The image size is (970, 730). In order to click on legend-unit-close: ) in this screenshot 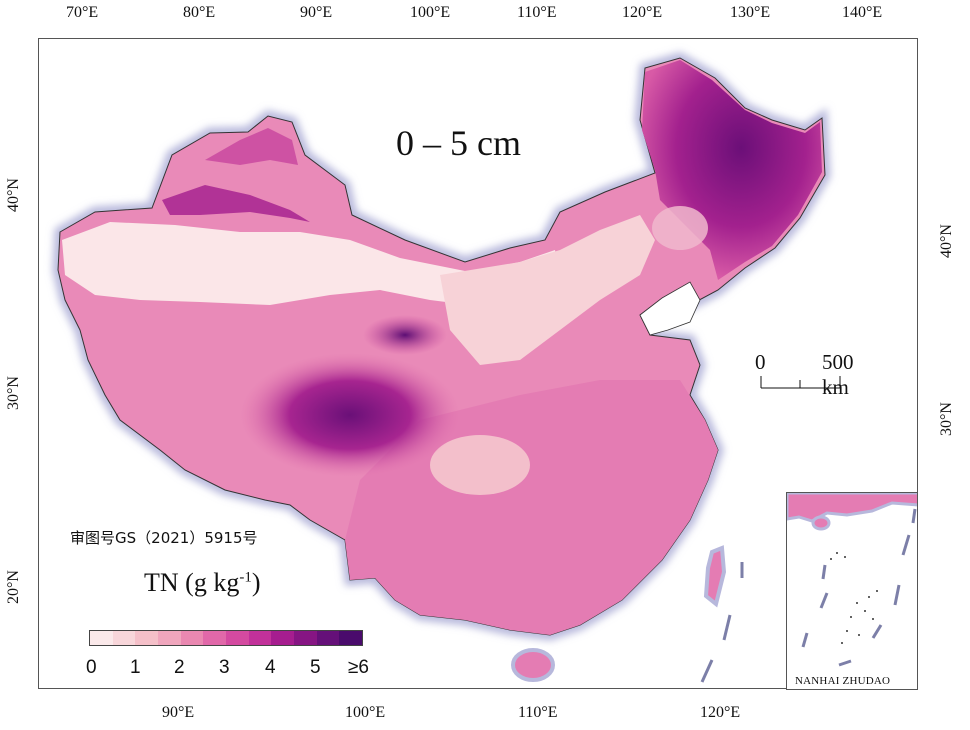, I will do `click(256, 582)`.